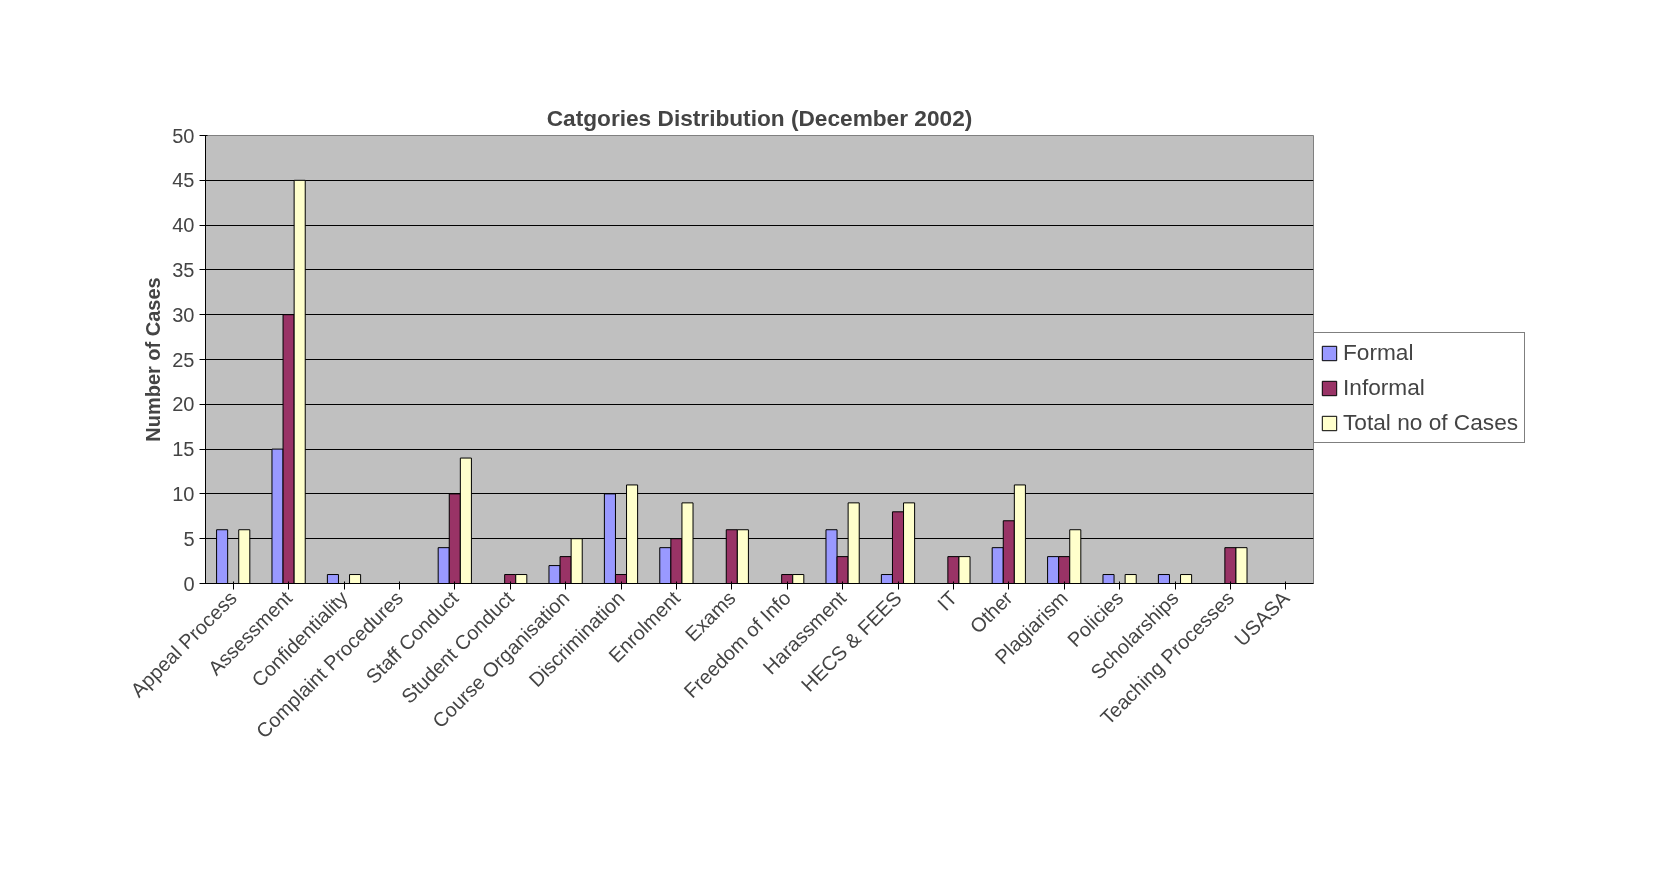 Image resolution: width=1672 pixels, height=893 pixels. What do you see at coordinates (1431, 422) in the screenshot?
I see `legend-label: Total no of Cases` at bounding box center [1431, 422].